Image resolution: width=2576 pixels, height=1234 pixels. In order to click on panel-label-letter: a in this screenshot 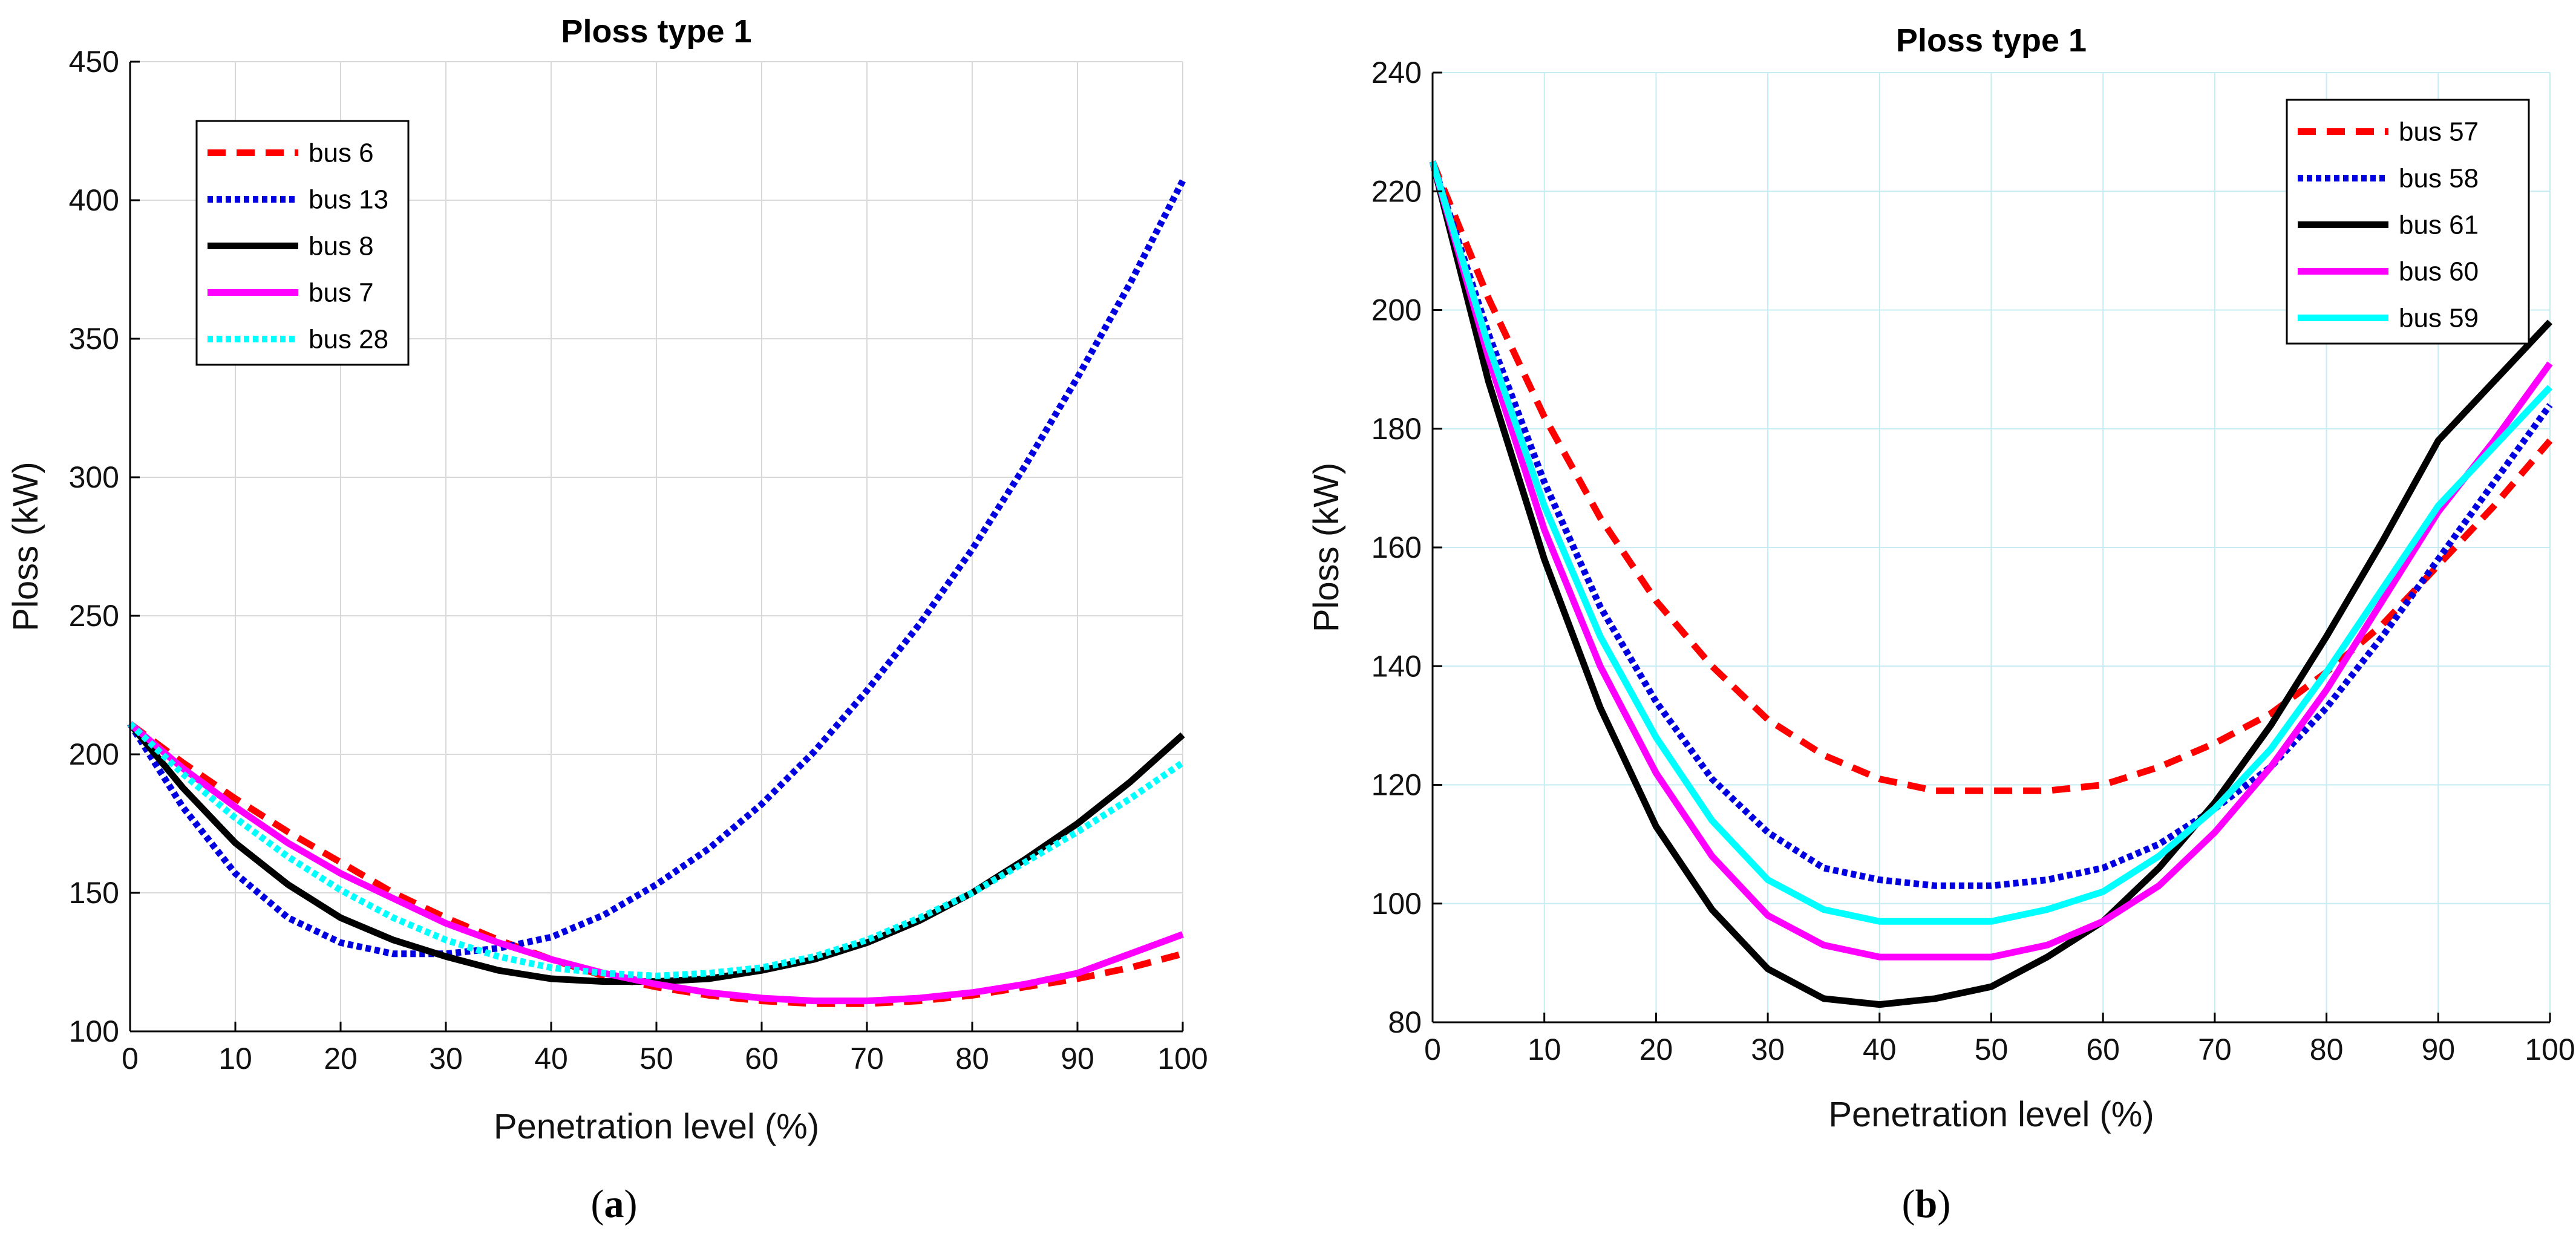, I will do `click(614, 1204)`.